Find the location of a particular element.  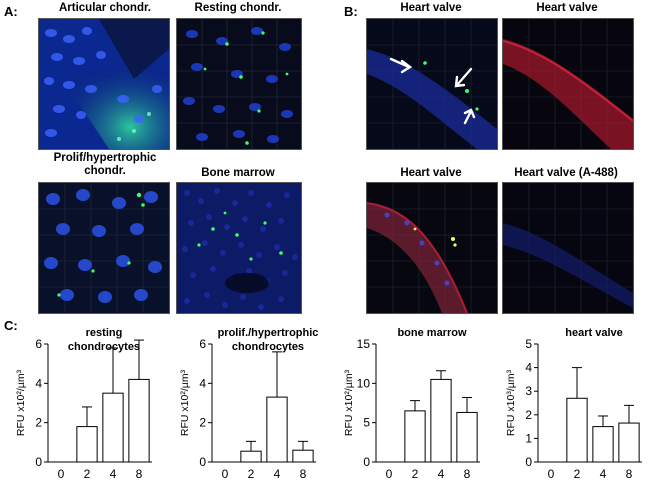

image-title-heart-valve-1: Heart valve is located at coordinates (431, 8).